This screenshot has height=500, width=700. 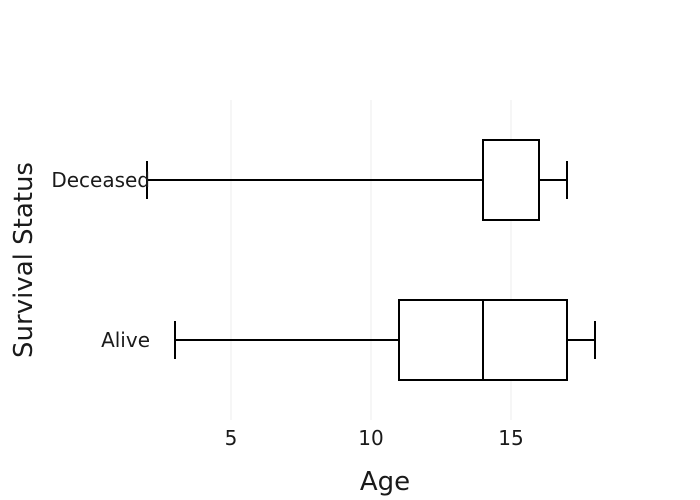 What do you see at coordinates (385, 340) in the screenshot?
I see `box-alive` at bounding box center [385, 340].